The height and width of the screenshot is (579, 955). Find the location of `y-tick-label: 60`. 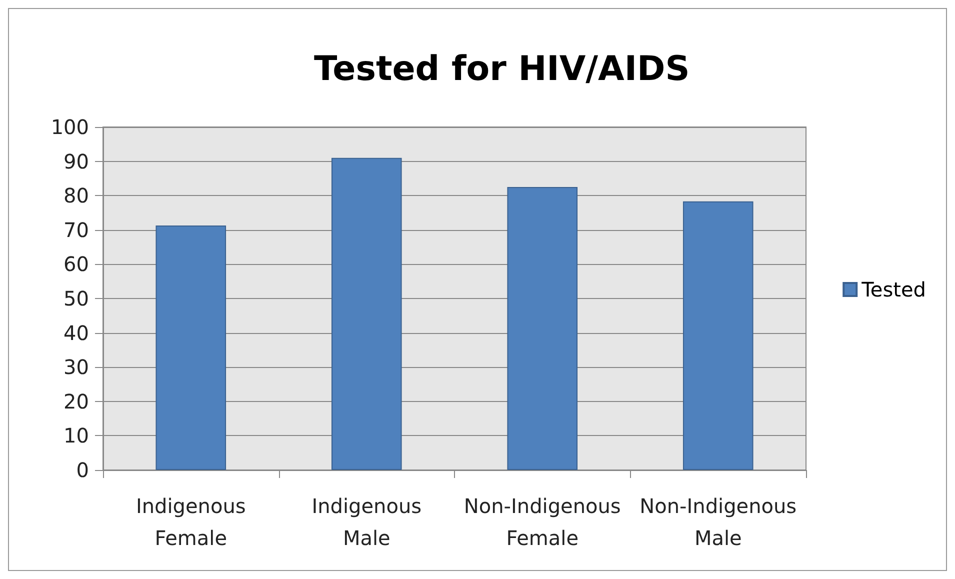

y-tick-label: 60 is located at coordinates (76, 264).